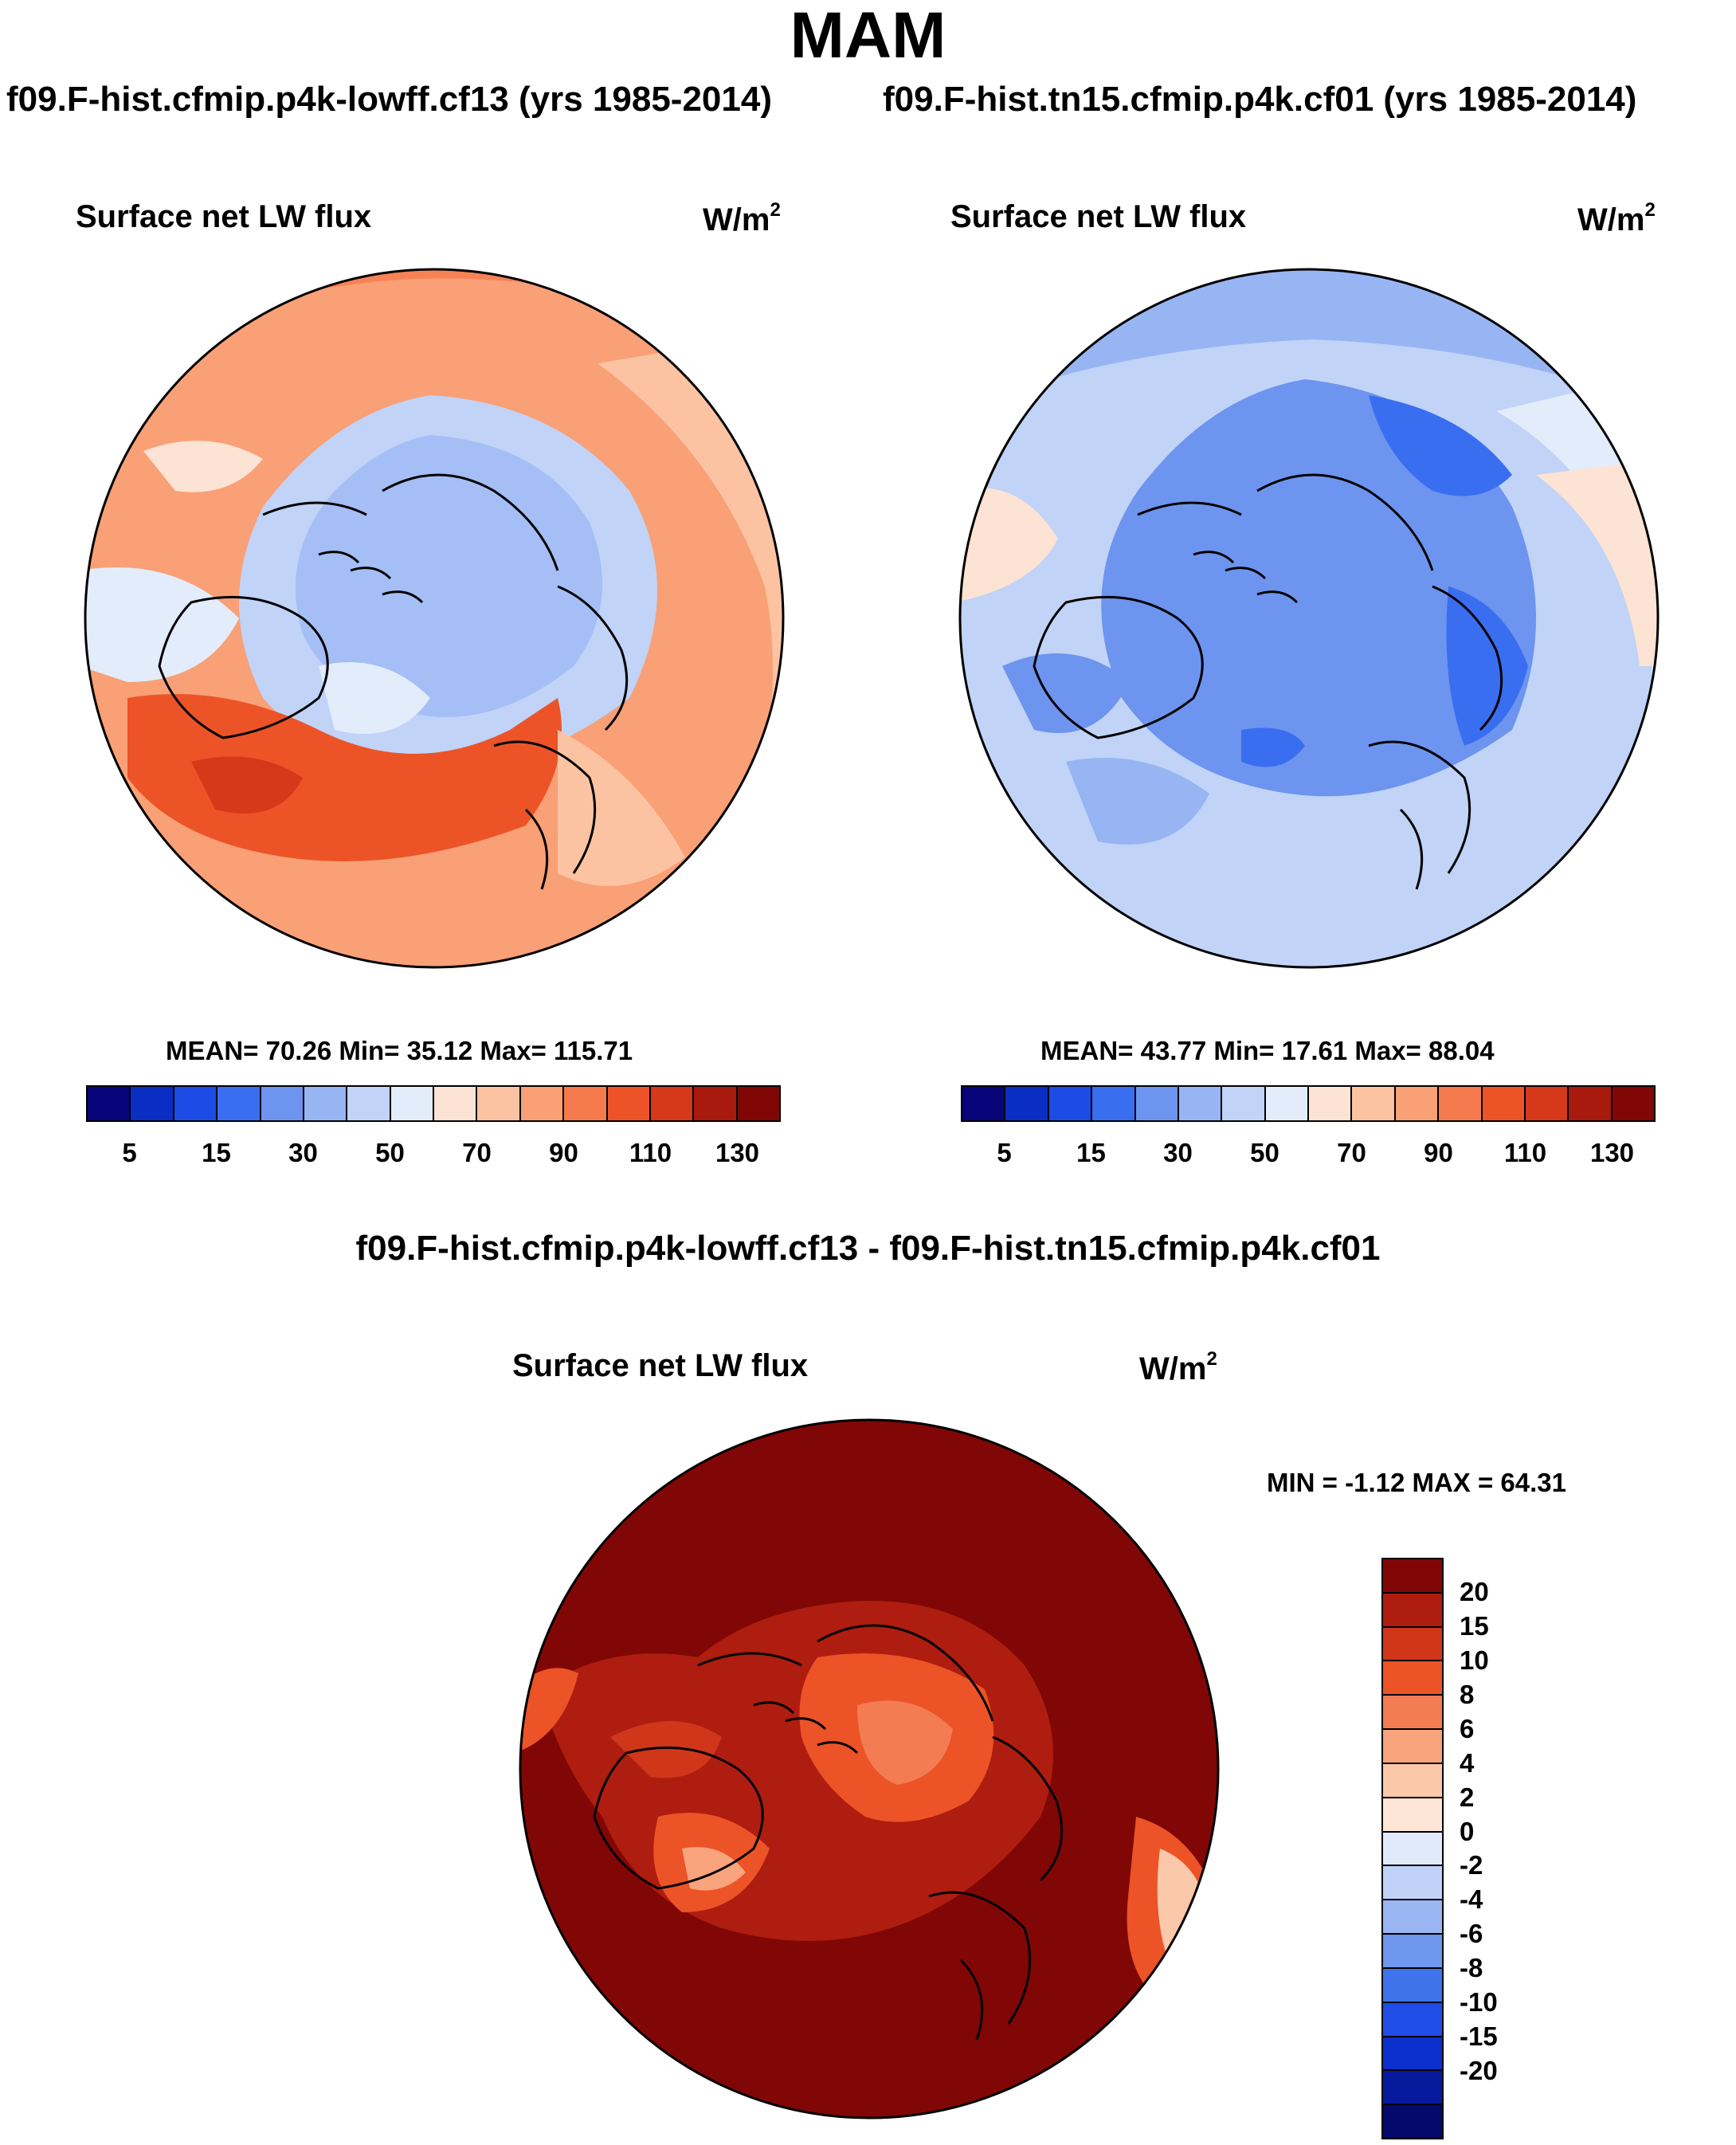 This screenshot has width=1736, height=2145. Describe the element at coordinates (399, 1050) in the screenshot. I see `left-panel-stats: MEAN= 70.26 Min= 35.12 Max= 115.71` at that location.